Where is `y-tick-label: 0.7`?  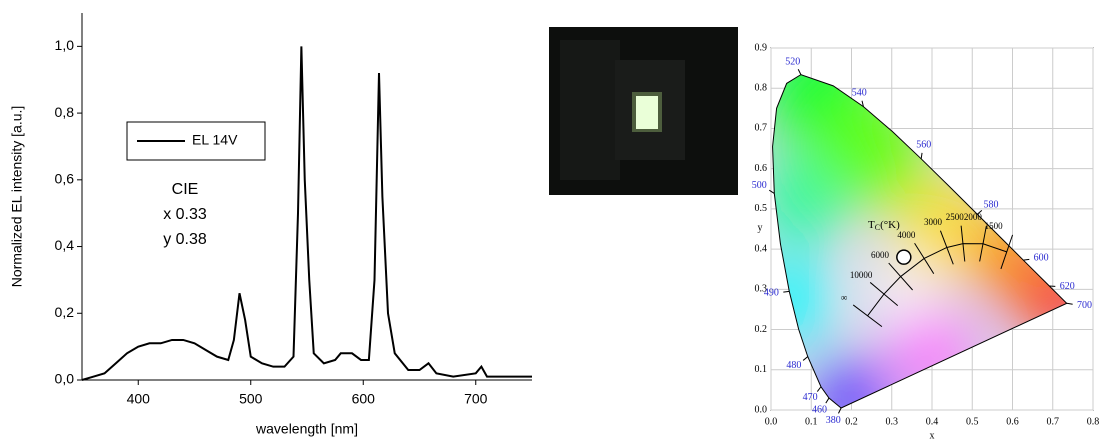 y-tick-label: 0.7 is located at coordinates (761, 128).